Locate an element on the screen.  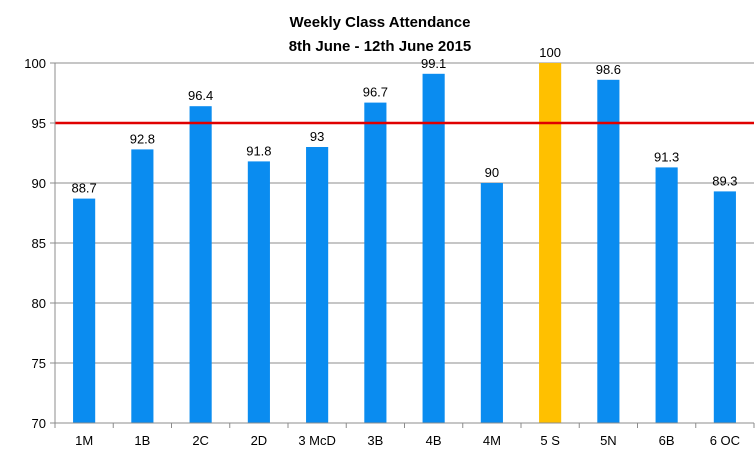
bar-2d is located at coordinates (258, 292).